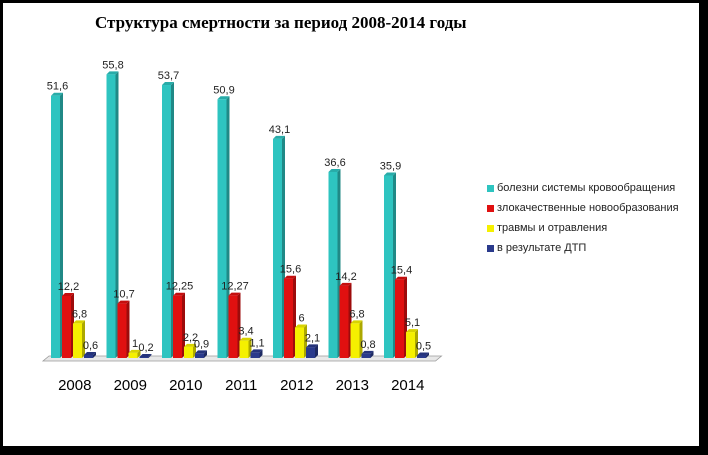  Describe the element at coordinates (130, 385) in the screenshot. I see `x-tick-label: 2009` at that location.